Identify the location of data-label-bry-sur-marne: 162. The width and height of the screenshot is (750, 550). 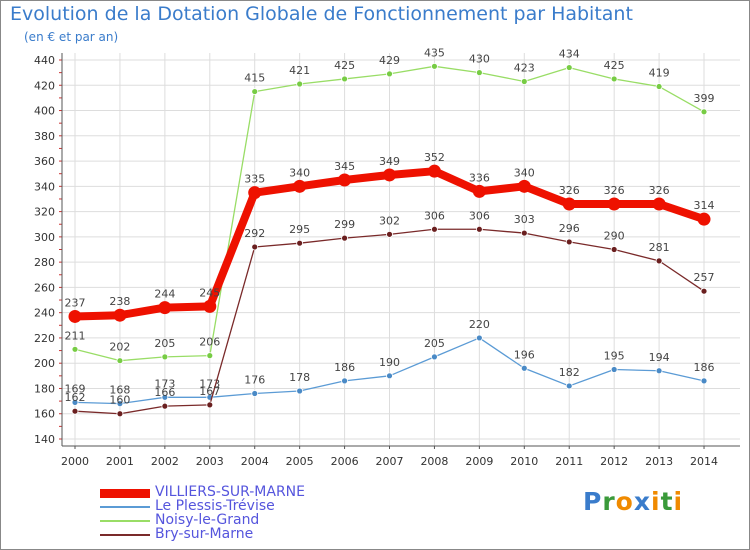
(75, 397).